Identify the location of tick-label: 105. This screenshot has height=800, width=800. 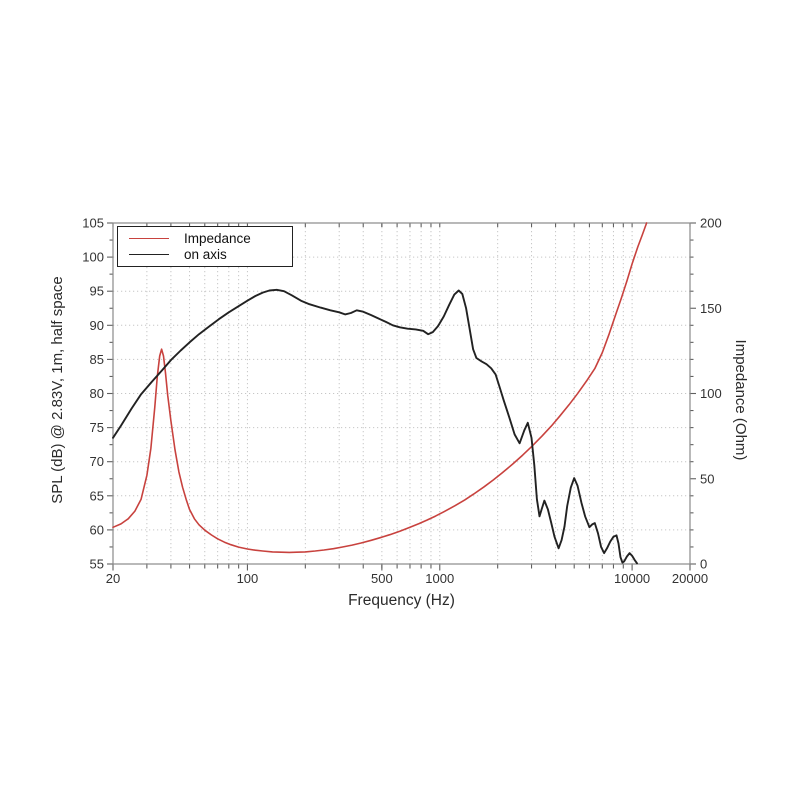
(93, 223).